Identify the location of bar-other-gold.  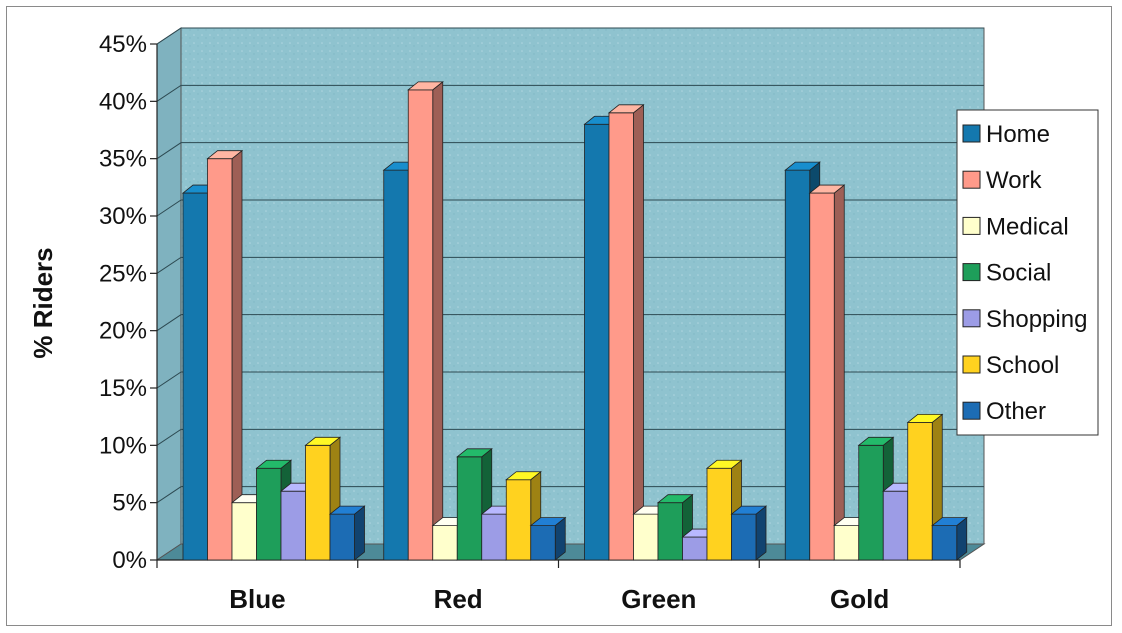
(949, 538).